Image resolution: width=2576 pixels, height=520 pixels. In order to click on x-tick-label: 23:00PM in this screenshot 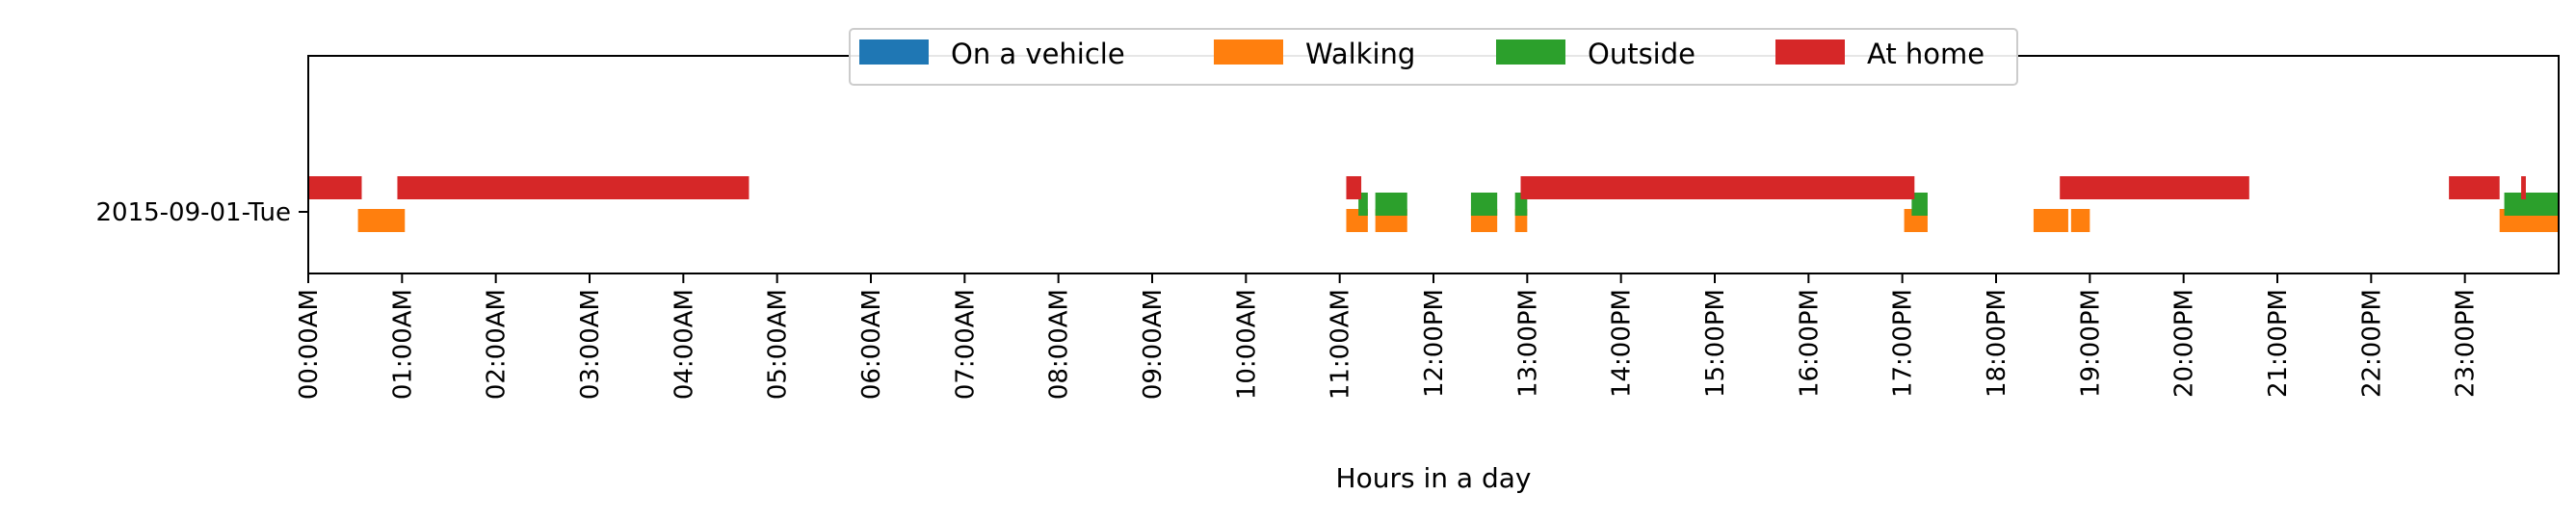, I will do `click(2467, 343)`.